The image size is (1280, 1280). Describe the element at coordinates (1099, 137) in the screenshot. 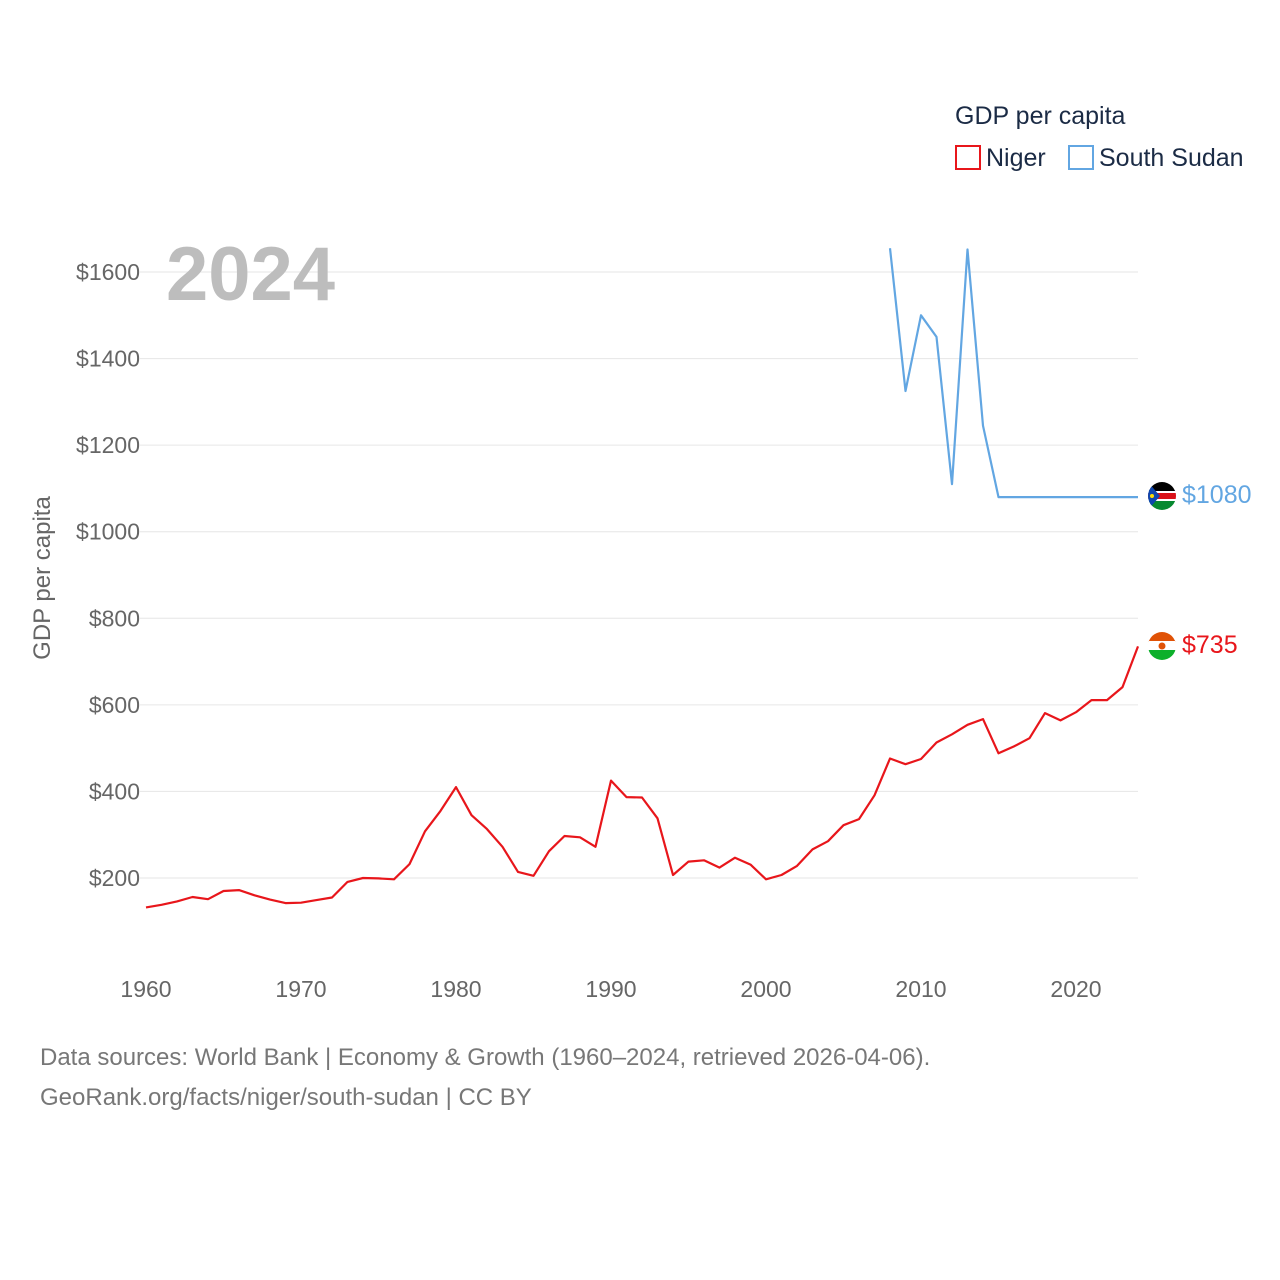

I see `legend: GDP per capita Niger South Sudan` at that location.